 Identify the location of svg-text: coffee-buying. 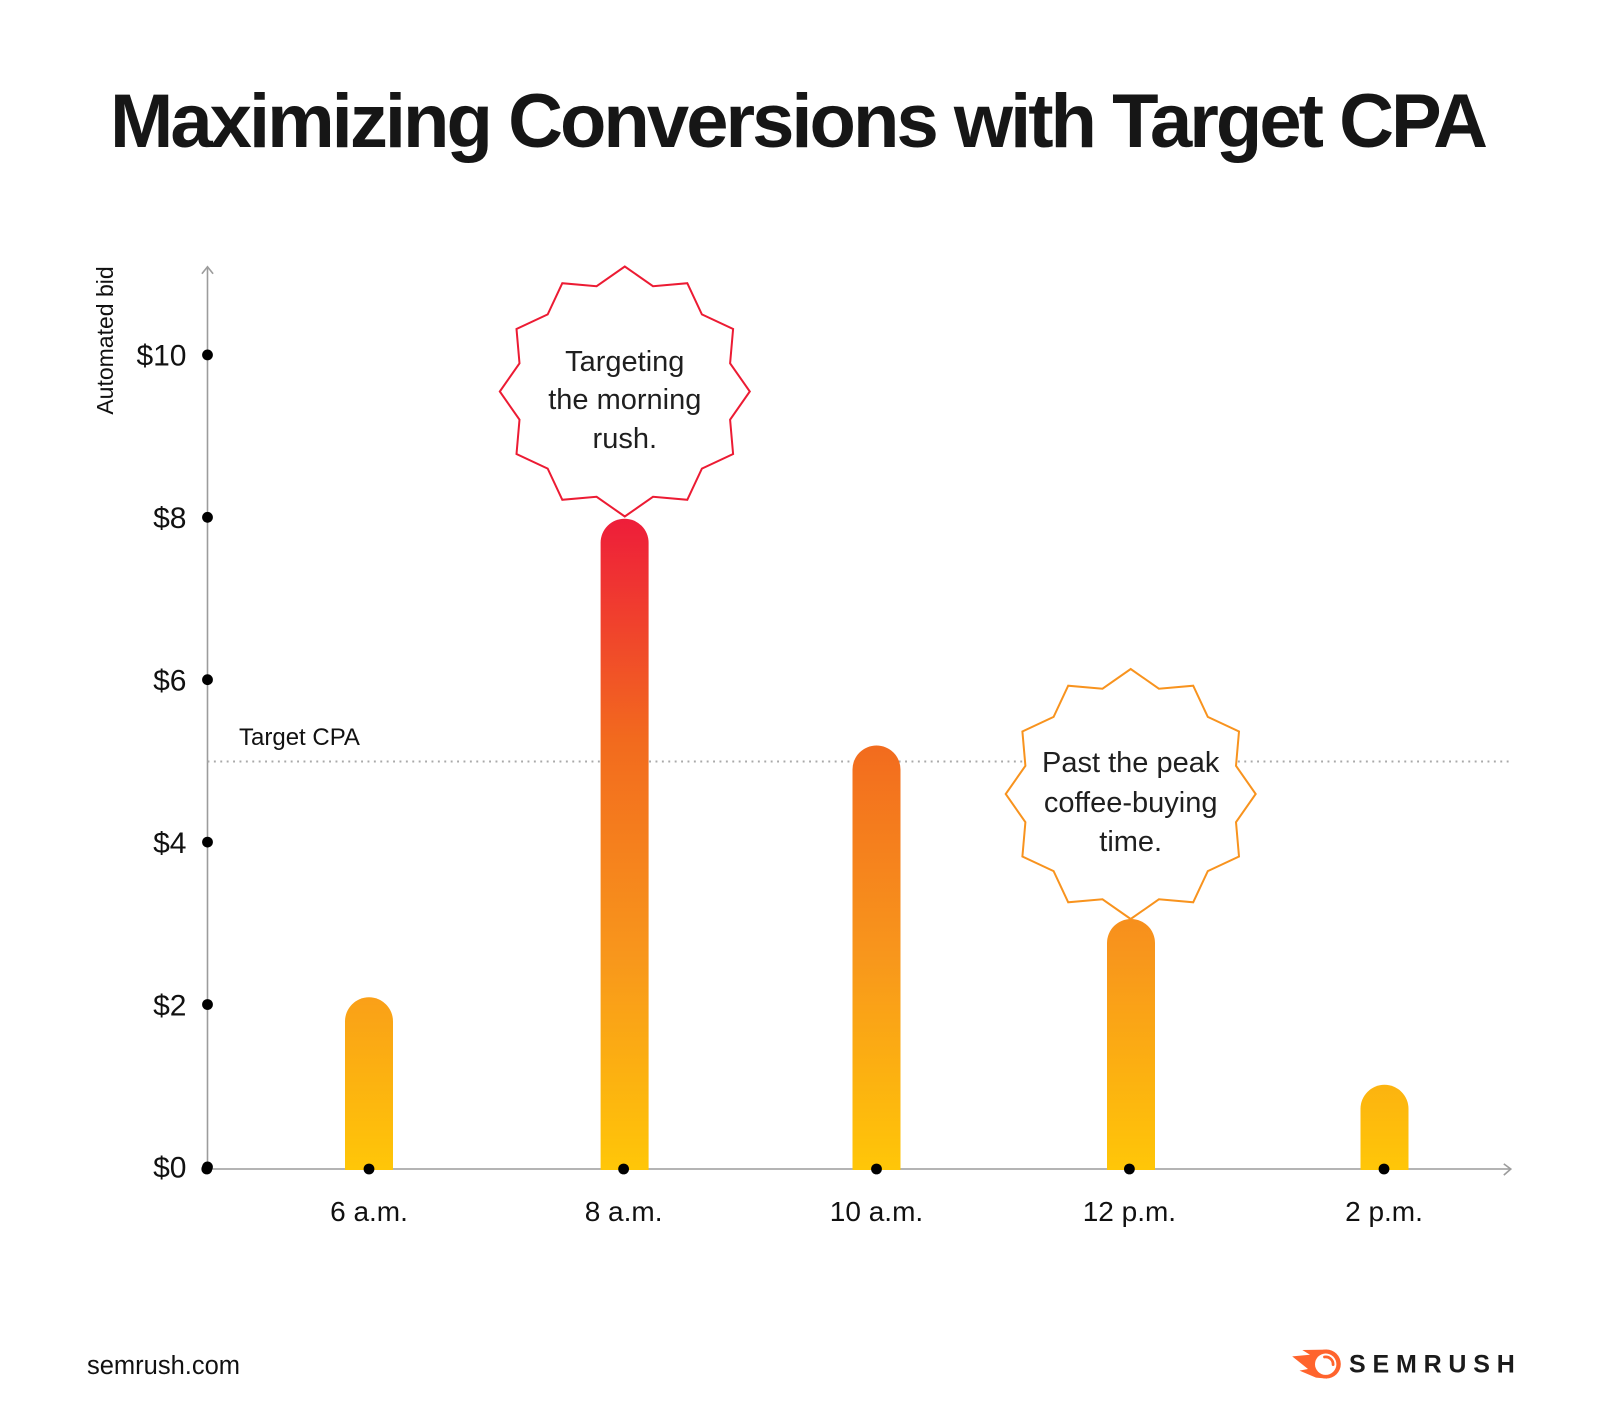
(1131, 803).